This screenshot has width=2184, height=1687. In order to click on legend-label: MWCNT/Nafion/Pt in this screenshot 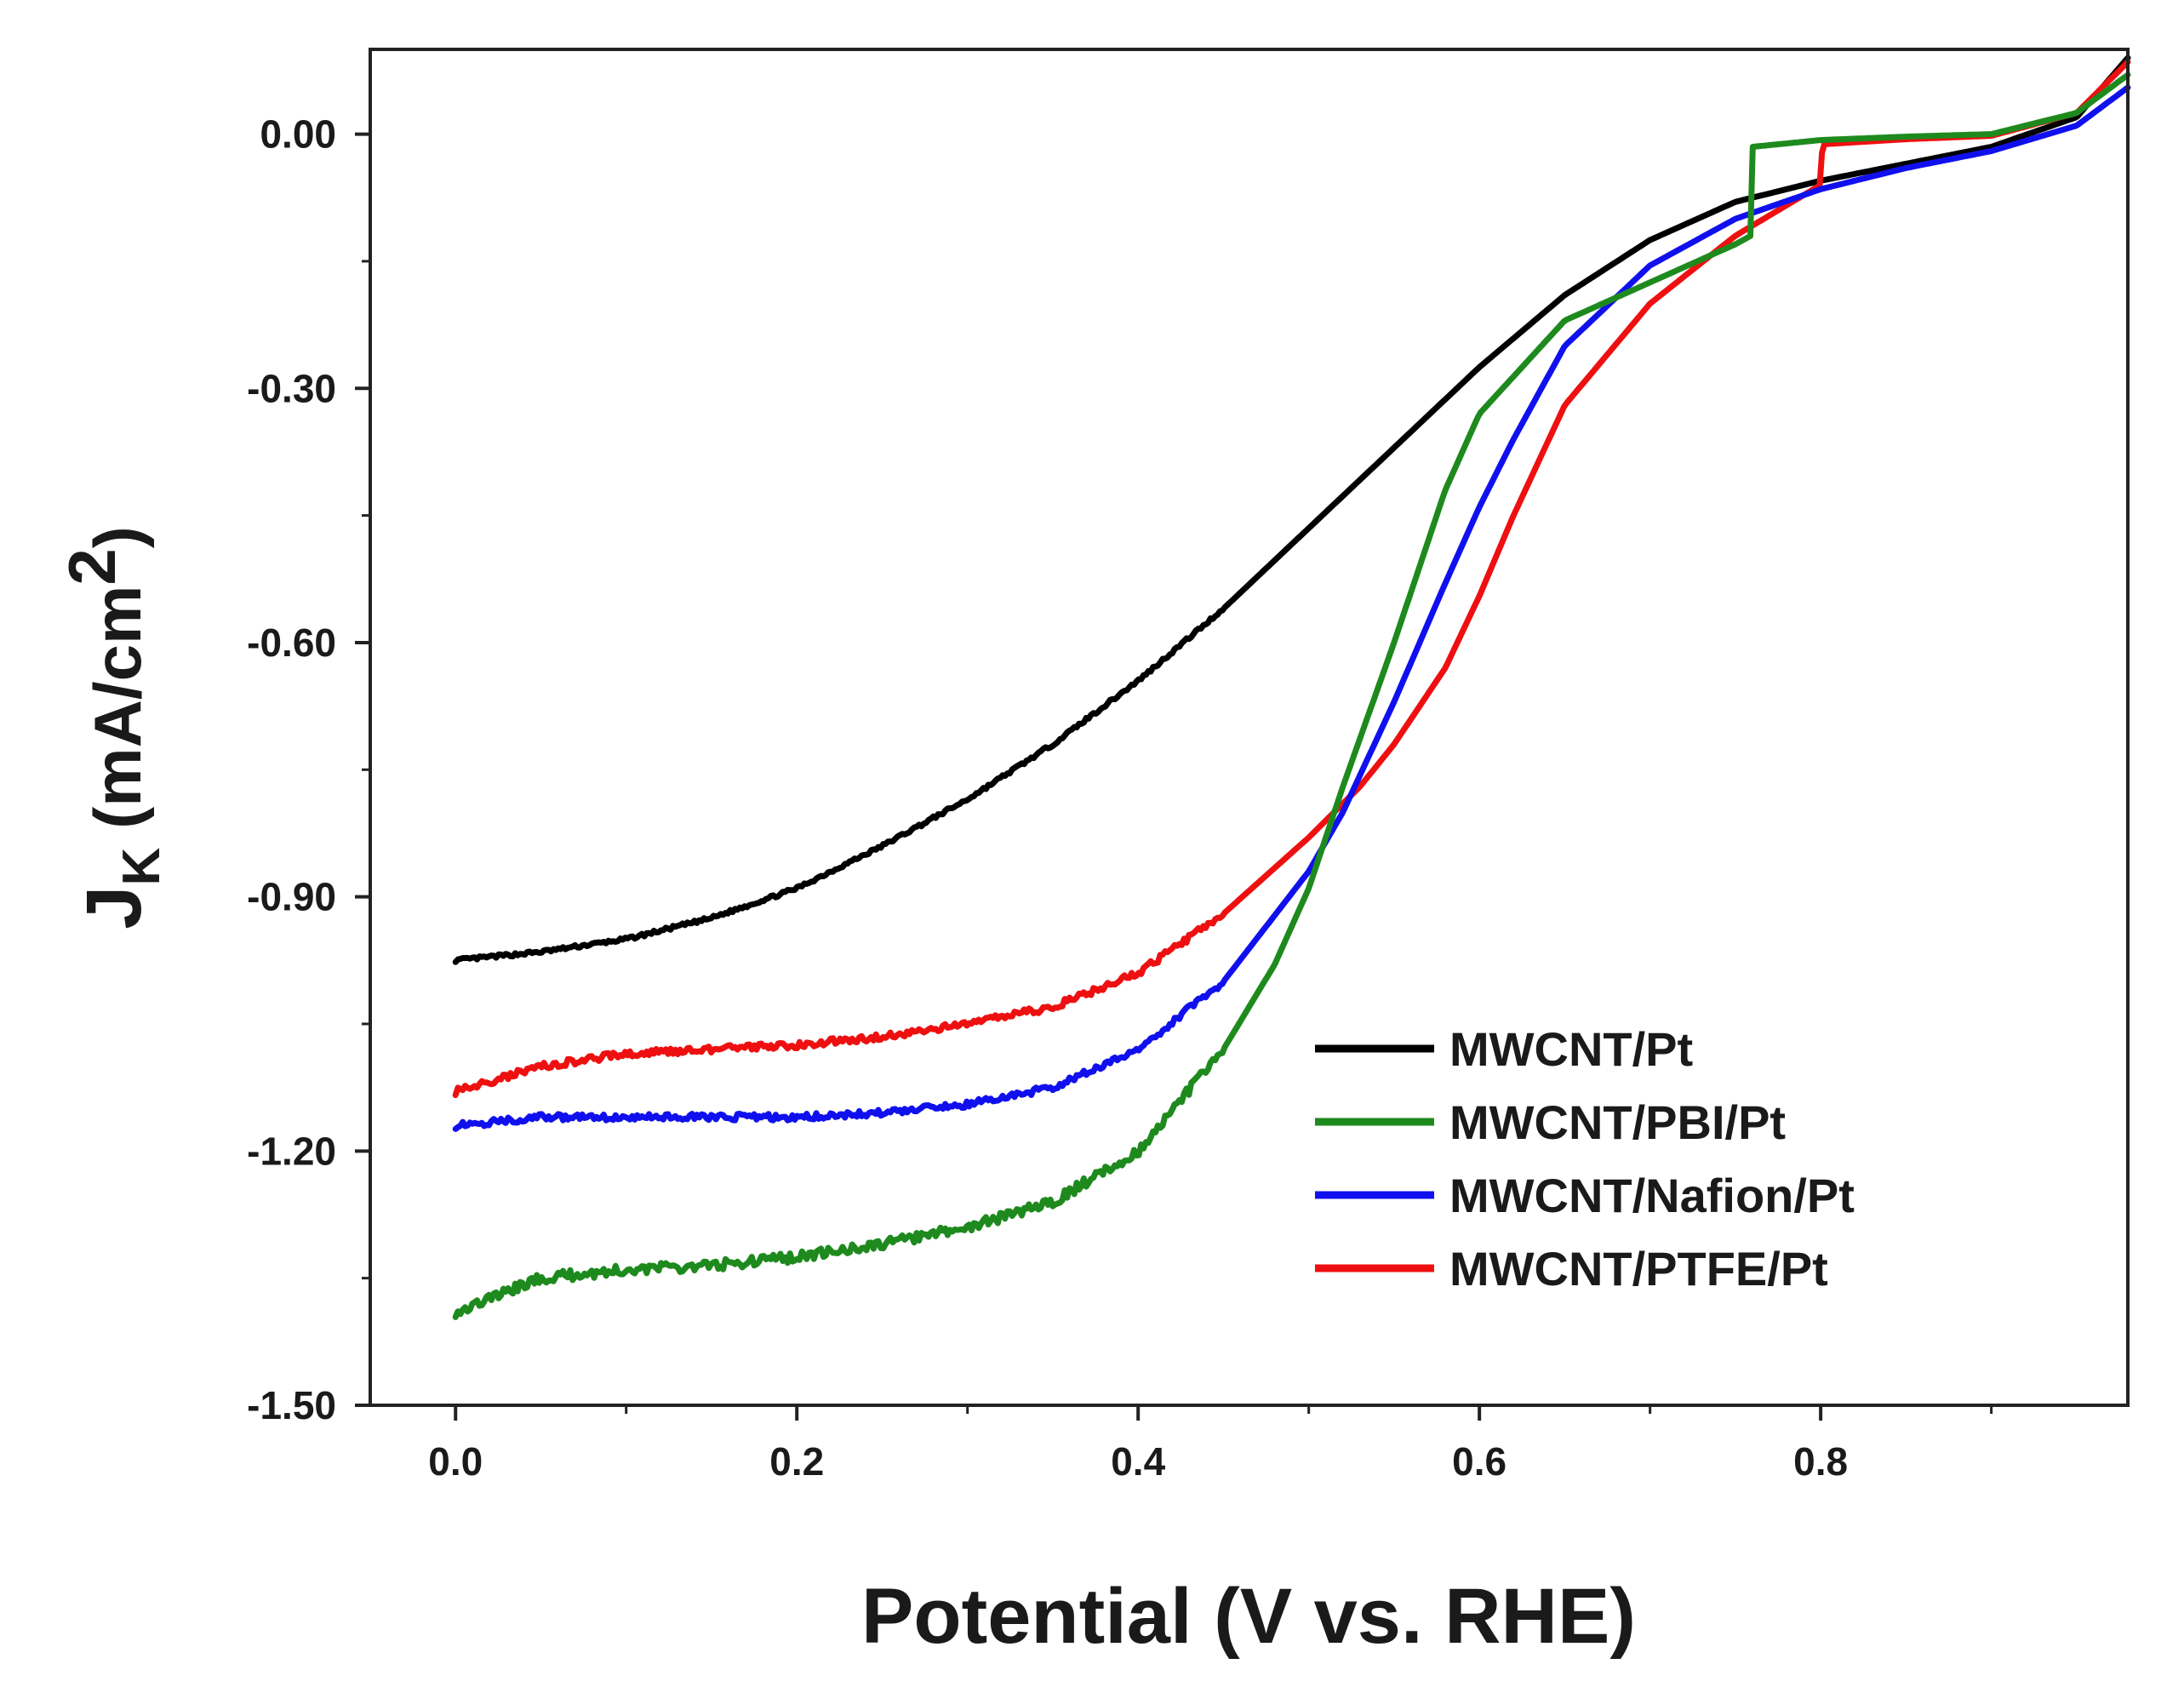, I will do `click(1652, 1196)`.